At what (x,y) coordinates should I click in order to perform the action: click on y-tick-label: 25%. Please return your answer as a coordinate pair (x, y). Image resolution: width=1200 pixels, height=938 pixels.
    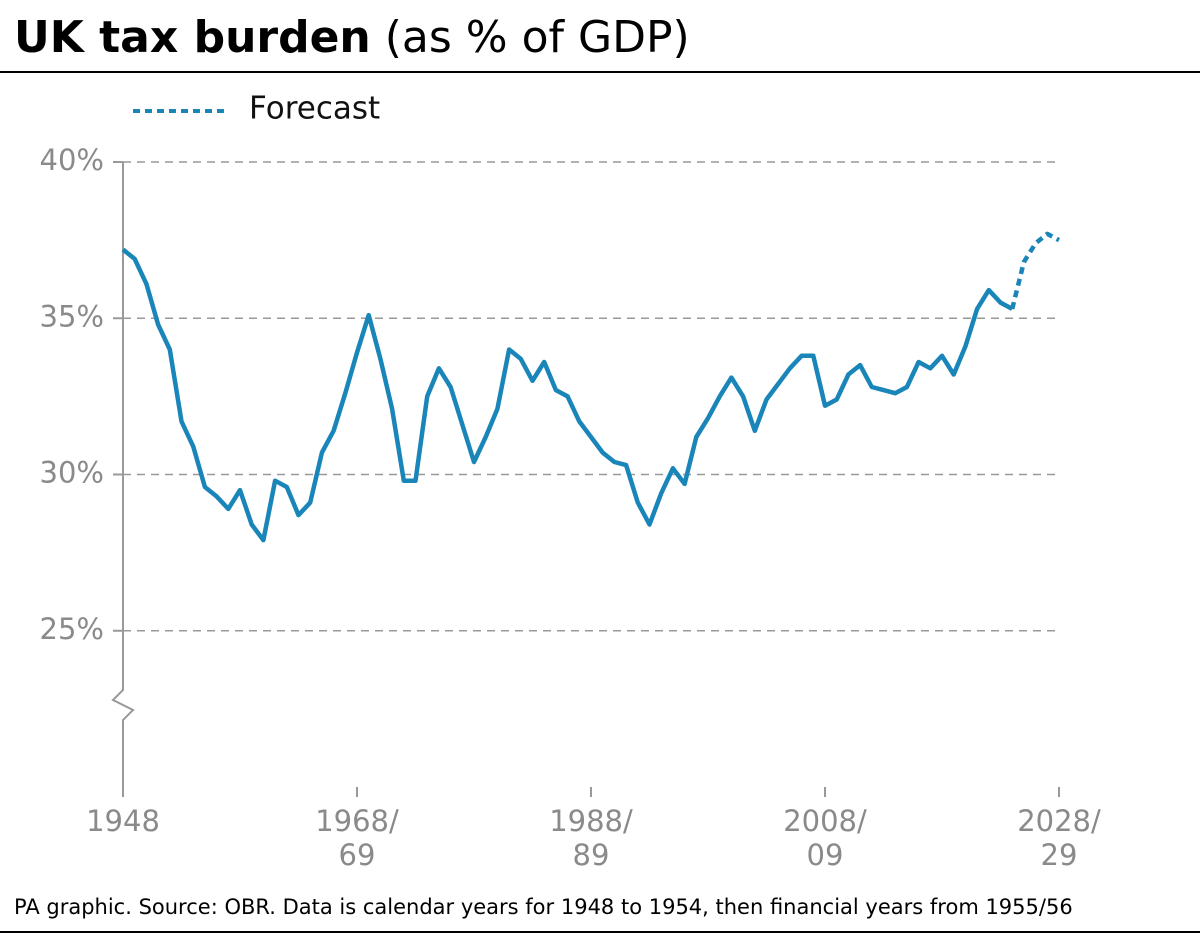
    Looking at the image, I should click on (72, 629).